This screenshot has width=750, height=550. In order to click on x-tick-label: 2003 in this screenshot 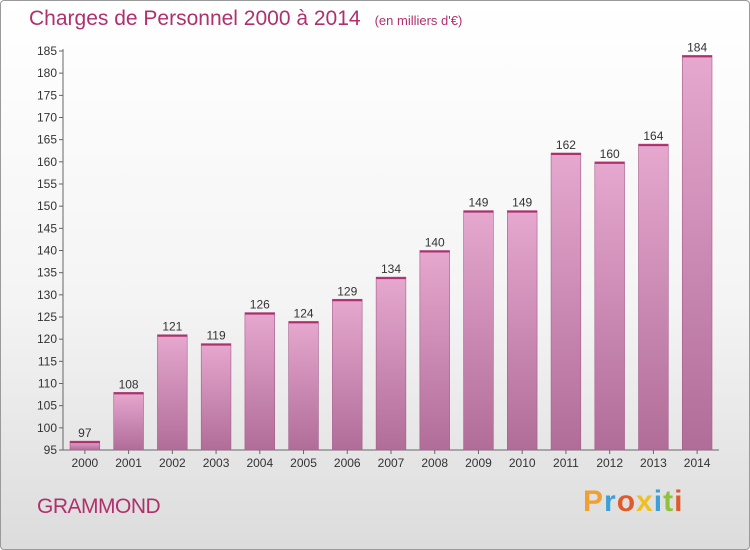, I will do `click(216, 463)`.